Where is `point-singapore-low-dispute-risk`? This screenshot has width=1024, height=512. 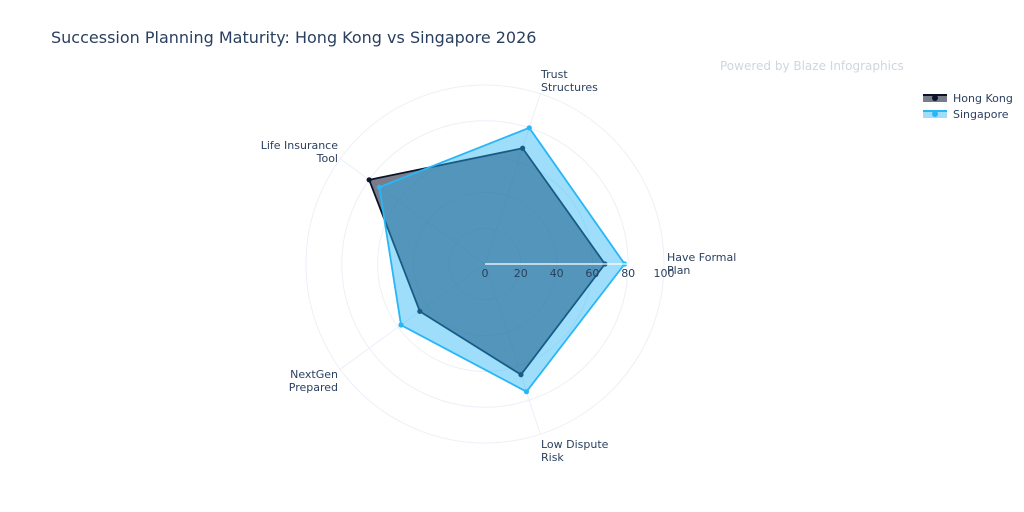 point-singapore-low-dispute-risk is located at coordinates (526, 392).